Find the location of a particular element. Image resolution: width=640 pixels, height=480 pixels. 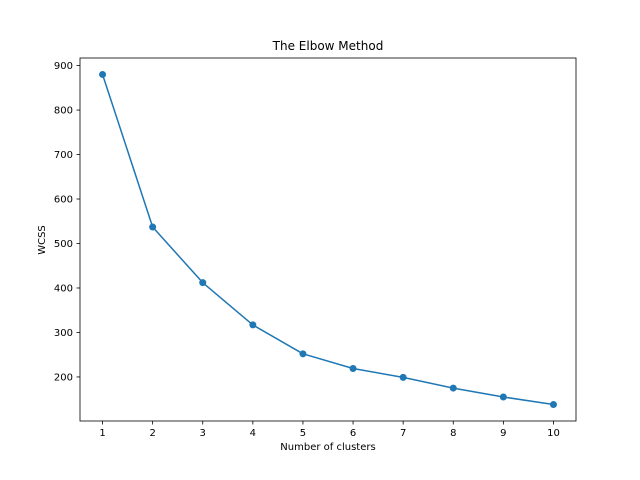

x-tick-label: 3 is located at coordinates (203, 433).